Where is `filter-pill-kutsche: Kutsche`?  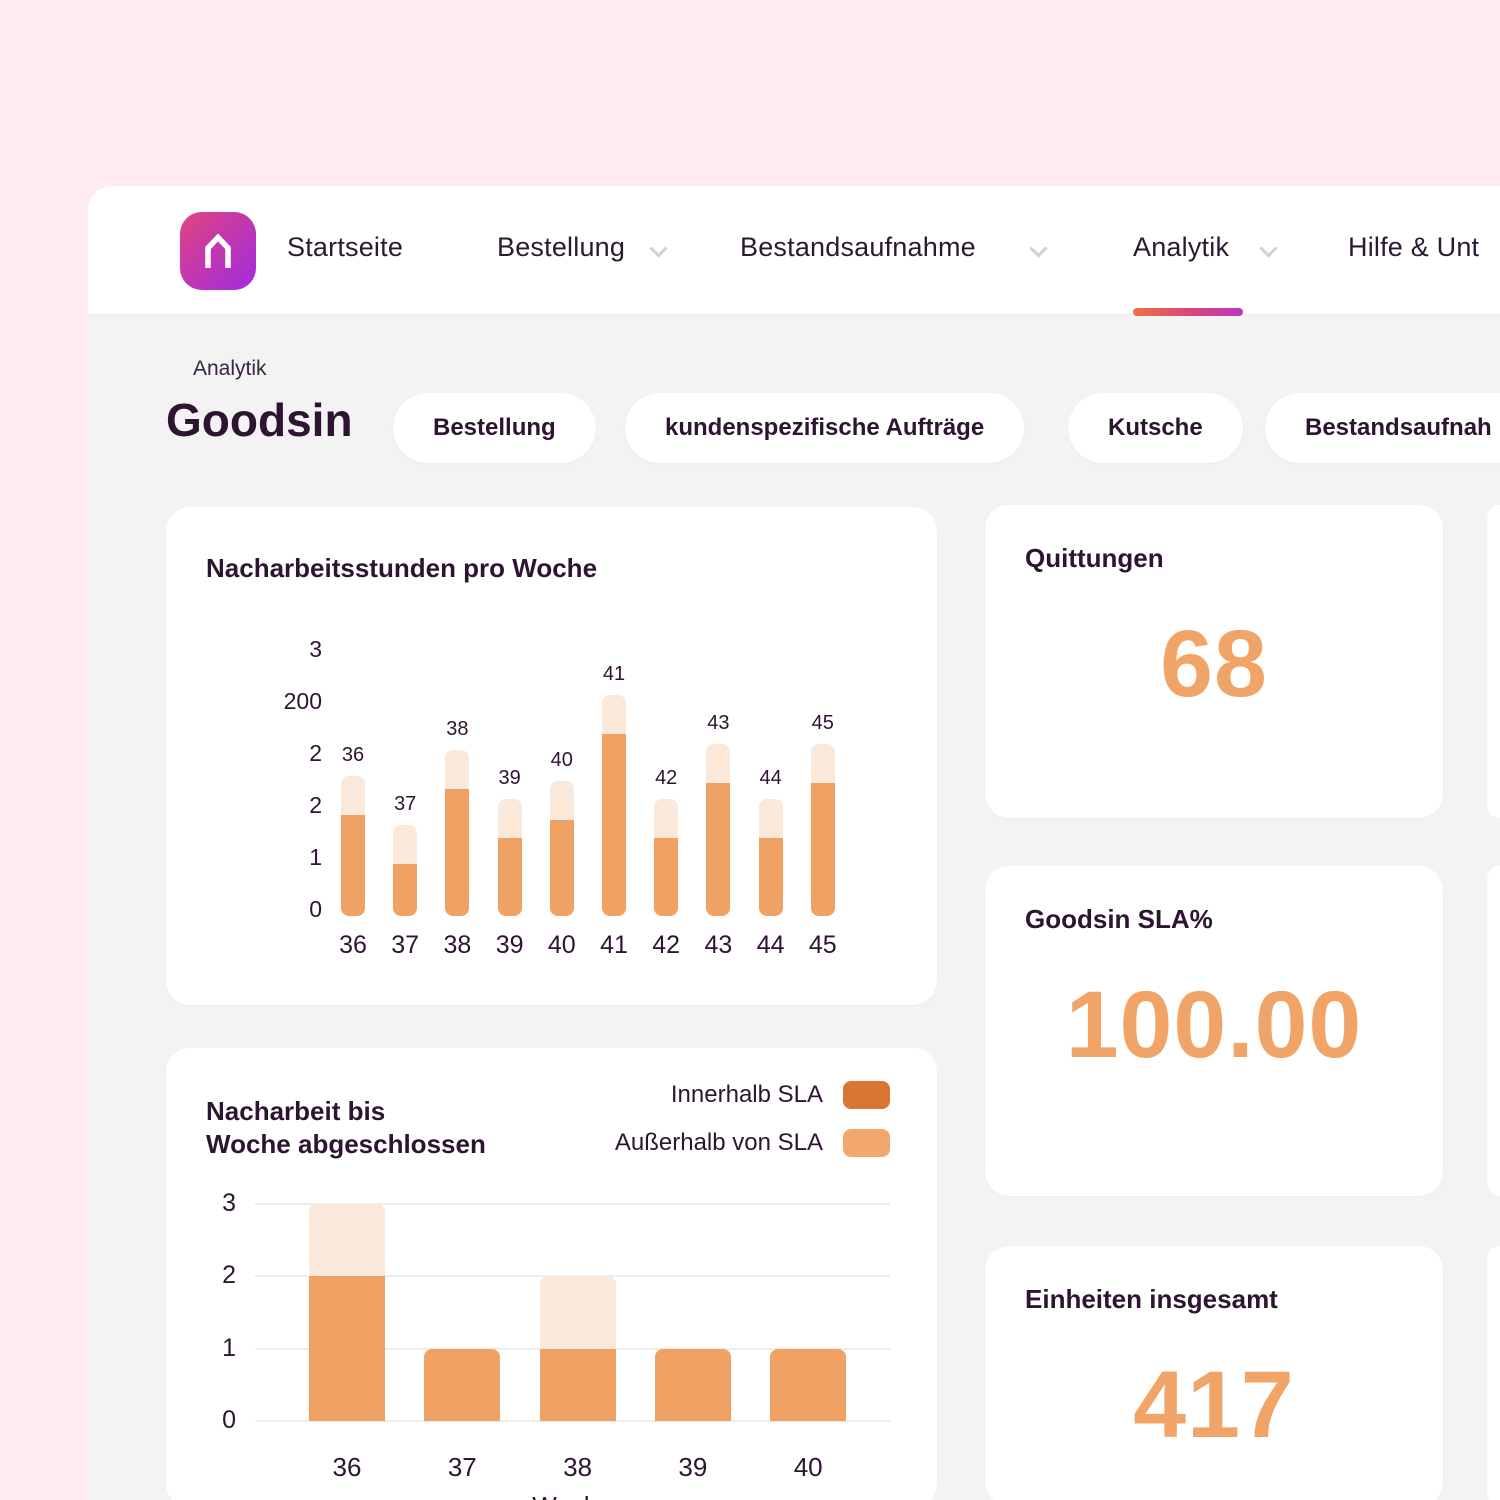 filter-pill-kutsche: Kutsche is located at coordinates (1155, 428).